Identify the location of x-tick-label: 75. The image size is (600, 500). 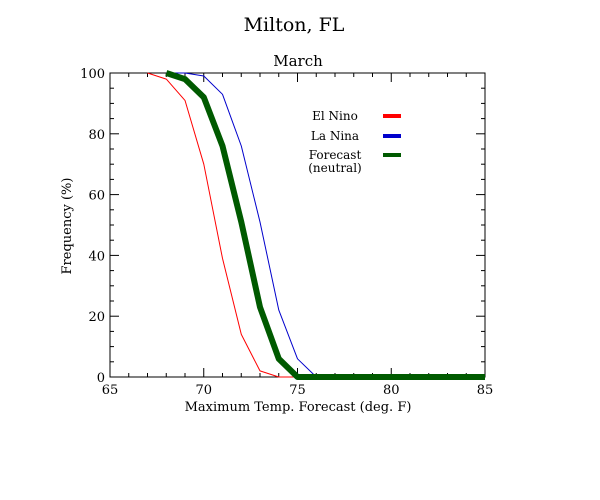
(297, 390).